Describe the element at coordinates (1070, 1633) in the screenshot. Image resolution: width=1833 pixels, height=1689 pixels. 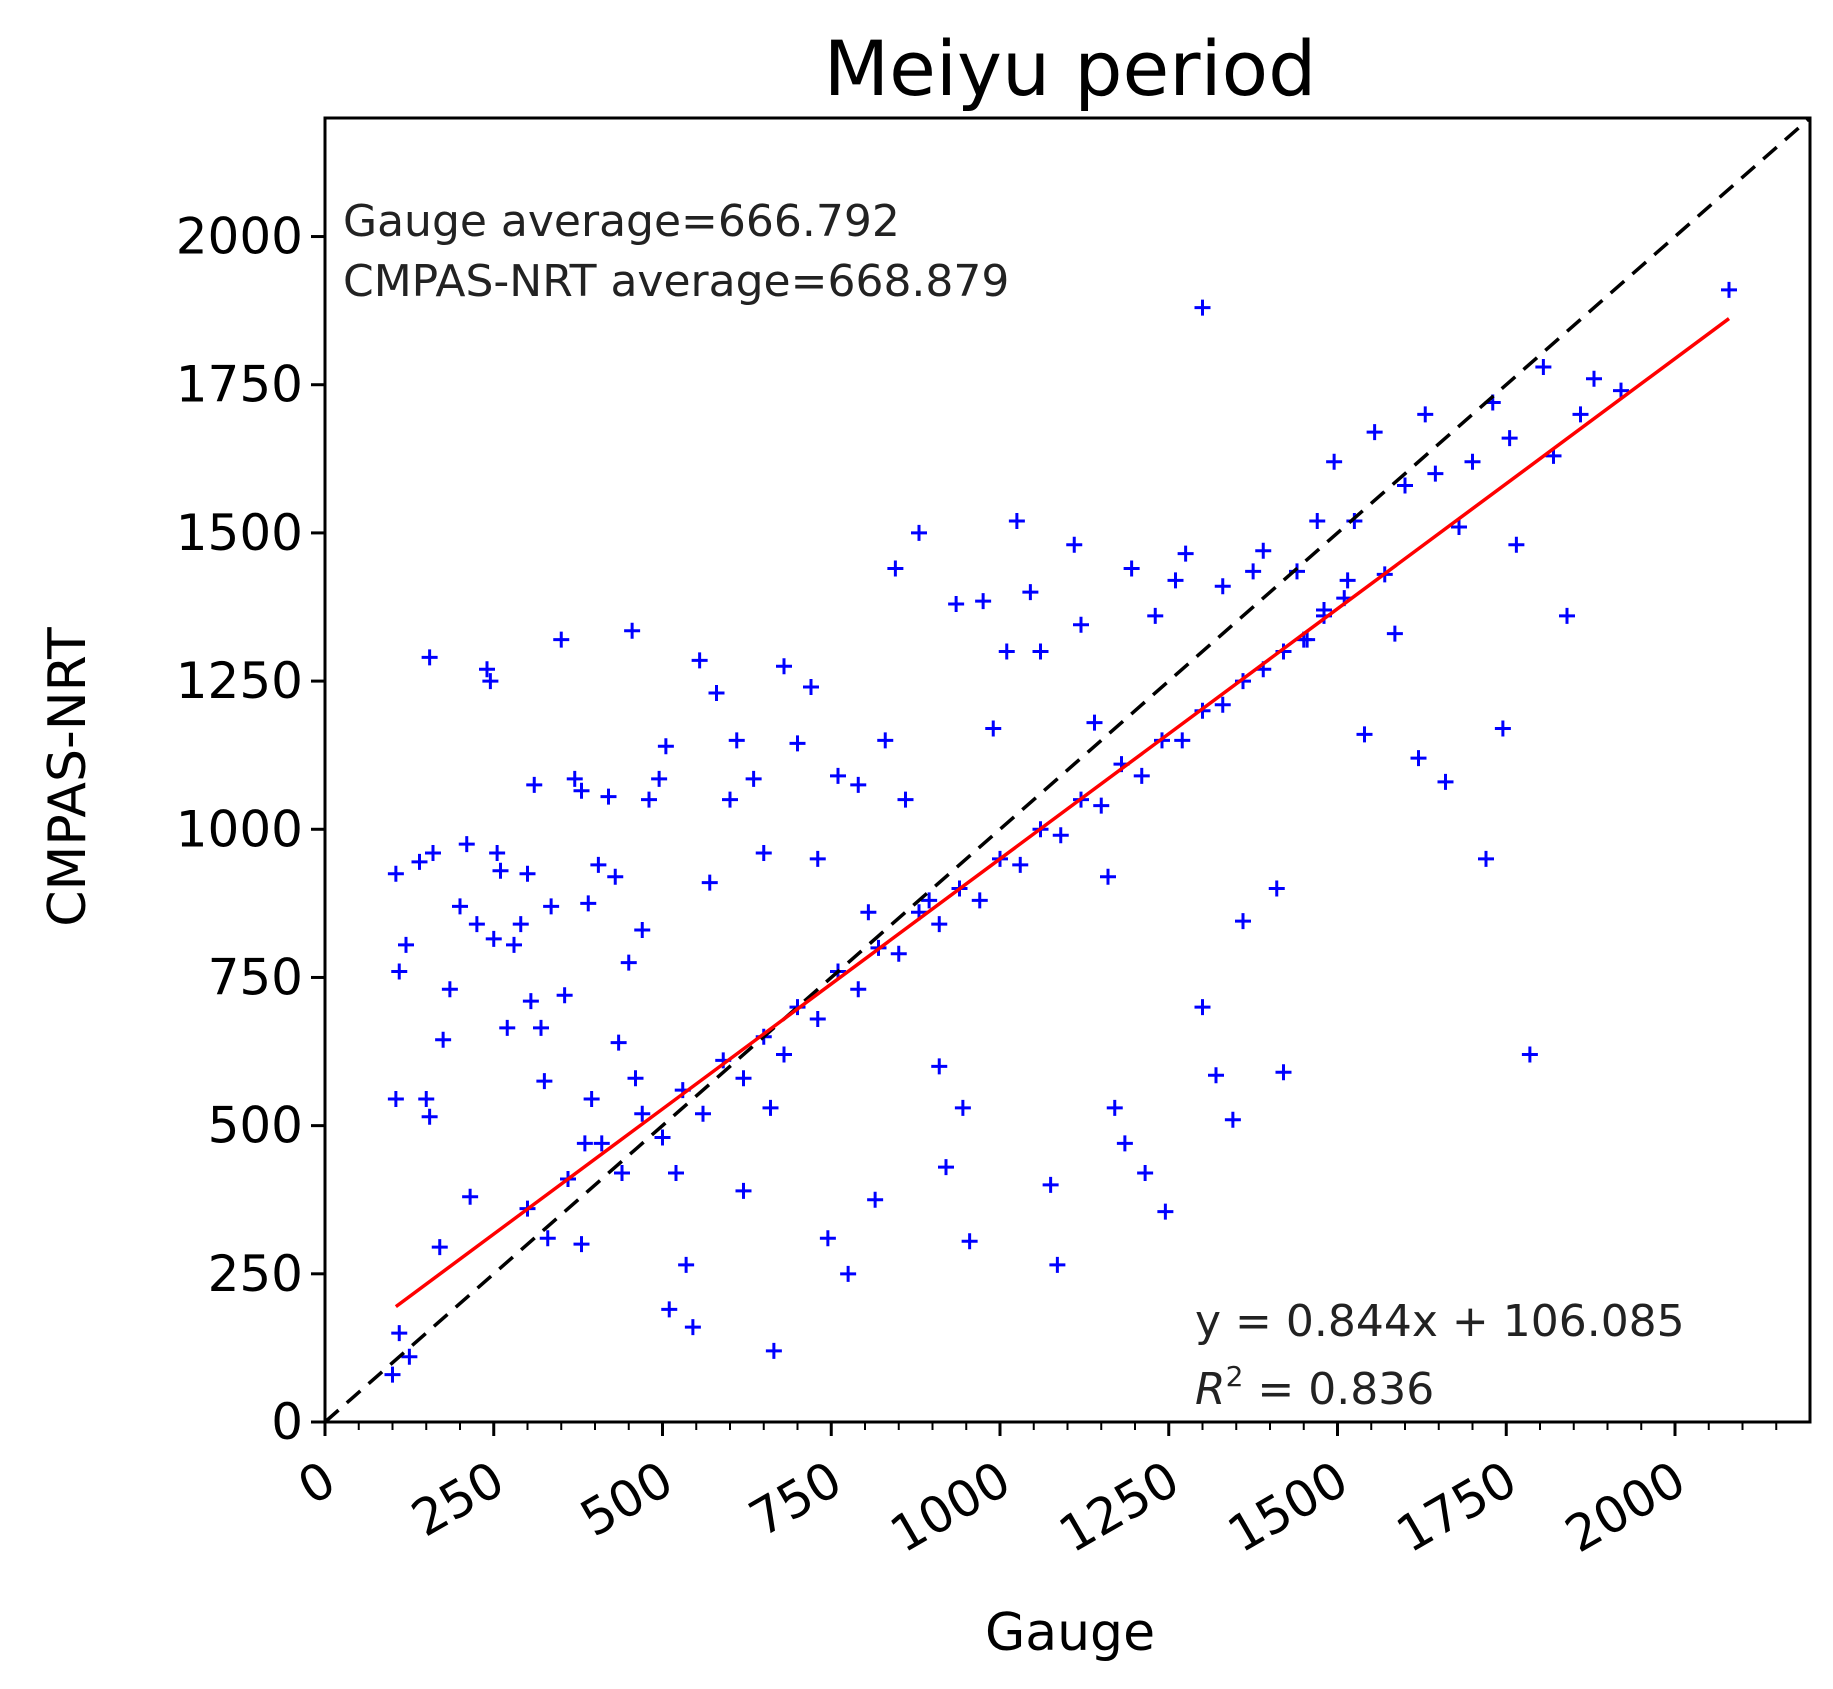
I see `x-axis-title: Gauge` at that location.